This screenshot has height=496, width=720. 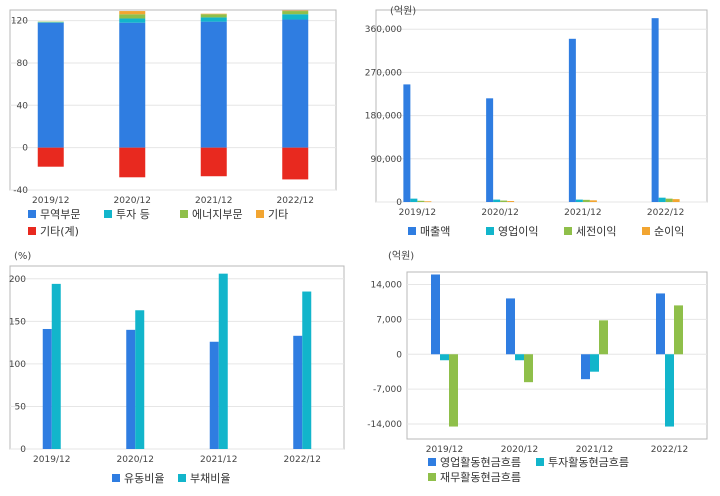 What do you see at coordinates (133, 214) in the screenshot?
I see `legend-label: 투자 등` at bounding box center [133, 214].